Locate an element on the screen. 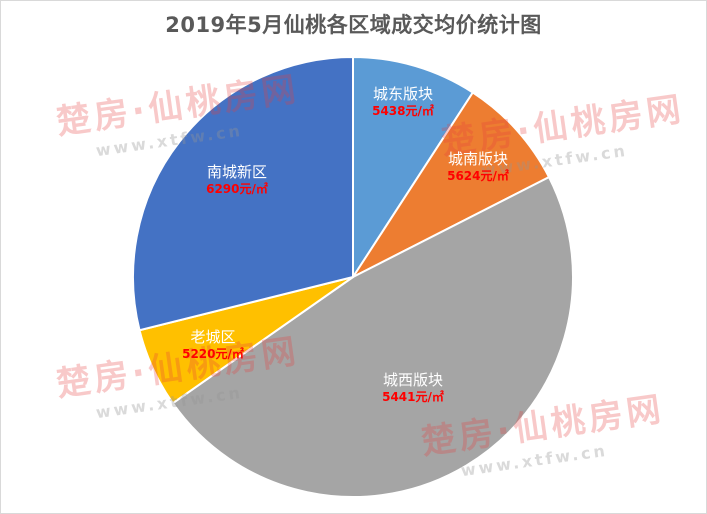  slice-label-chengxi: 城西版块 5441元/㎡ is located at coordinates (413, 388).